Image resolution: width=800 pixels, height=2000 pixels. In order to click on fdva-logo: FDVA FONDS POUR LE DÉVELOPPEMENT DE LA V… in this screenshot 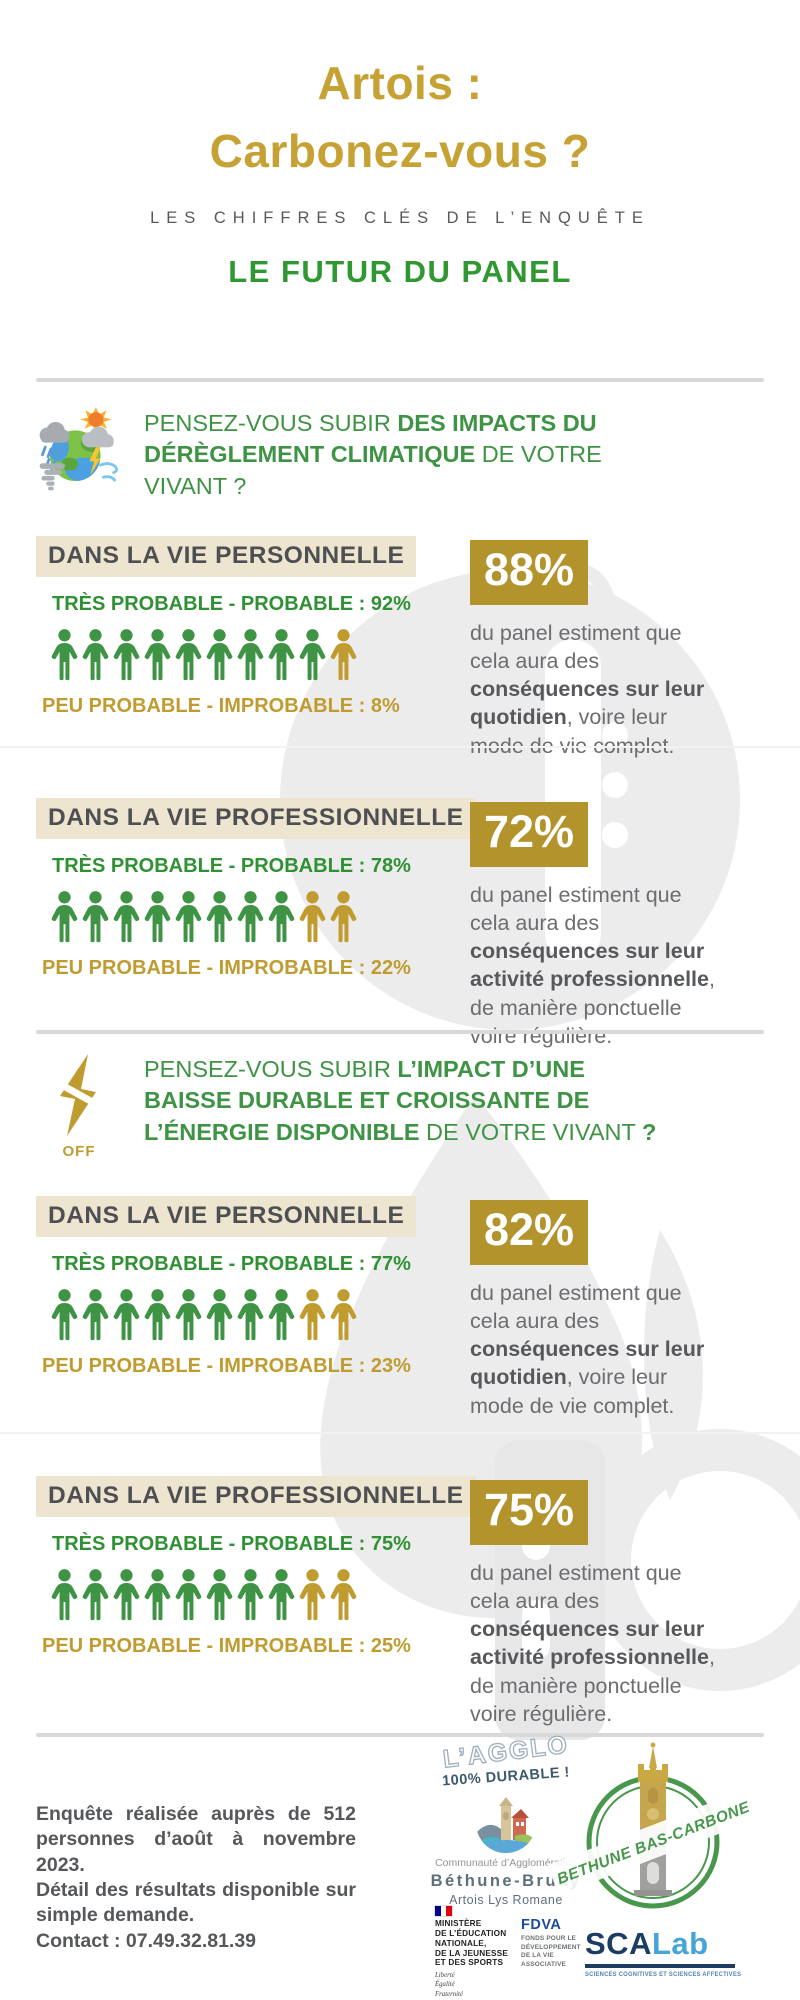, I will do `click(553, 1943)`.